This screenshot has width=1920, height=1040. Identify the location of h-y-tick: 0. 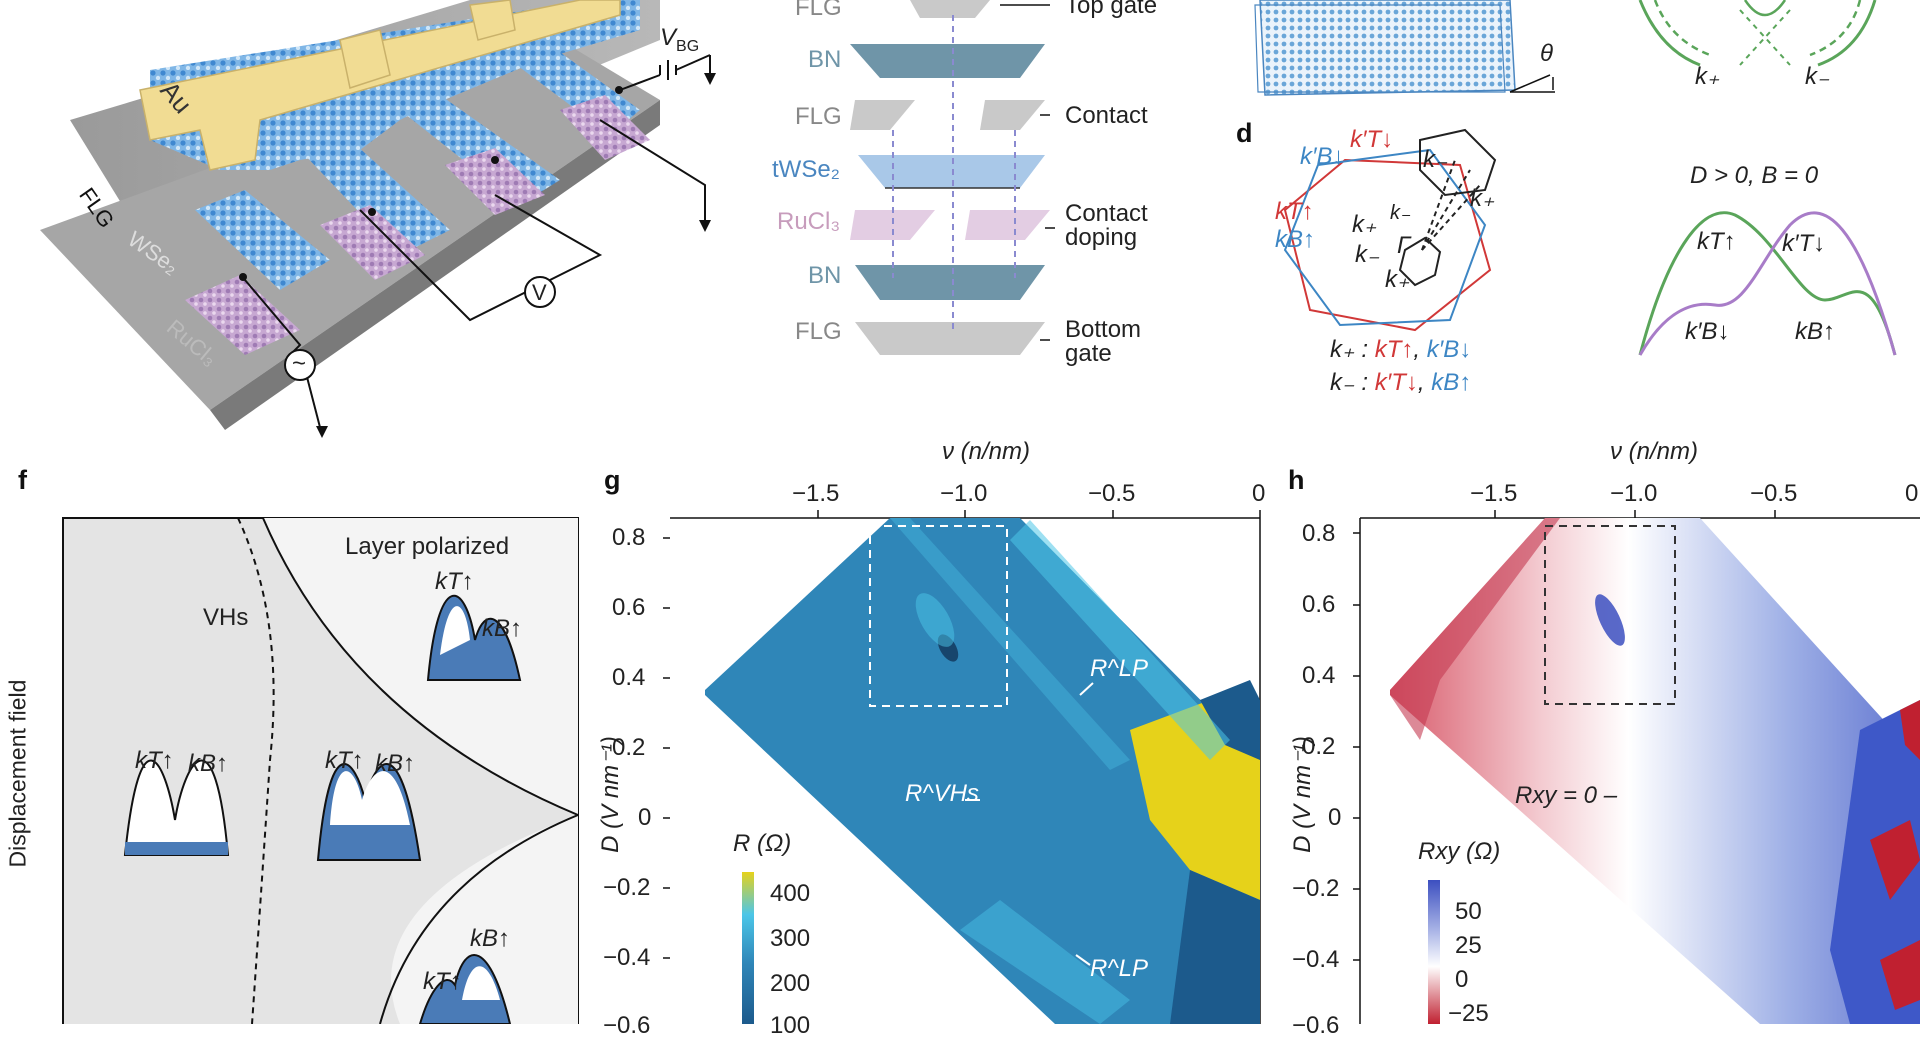
(1335, 817).